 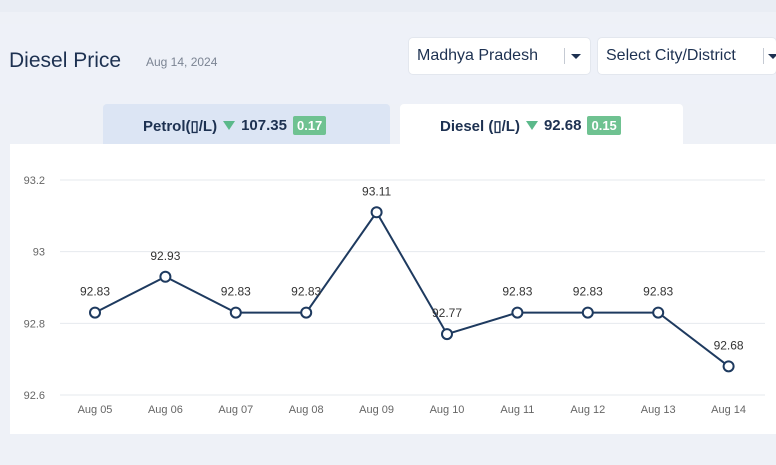 I want to click on city-select: Select City/District, so click(x=687, y=56).